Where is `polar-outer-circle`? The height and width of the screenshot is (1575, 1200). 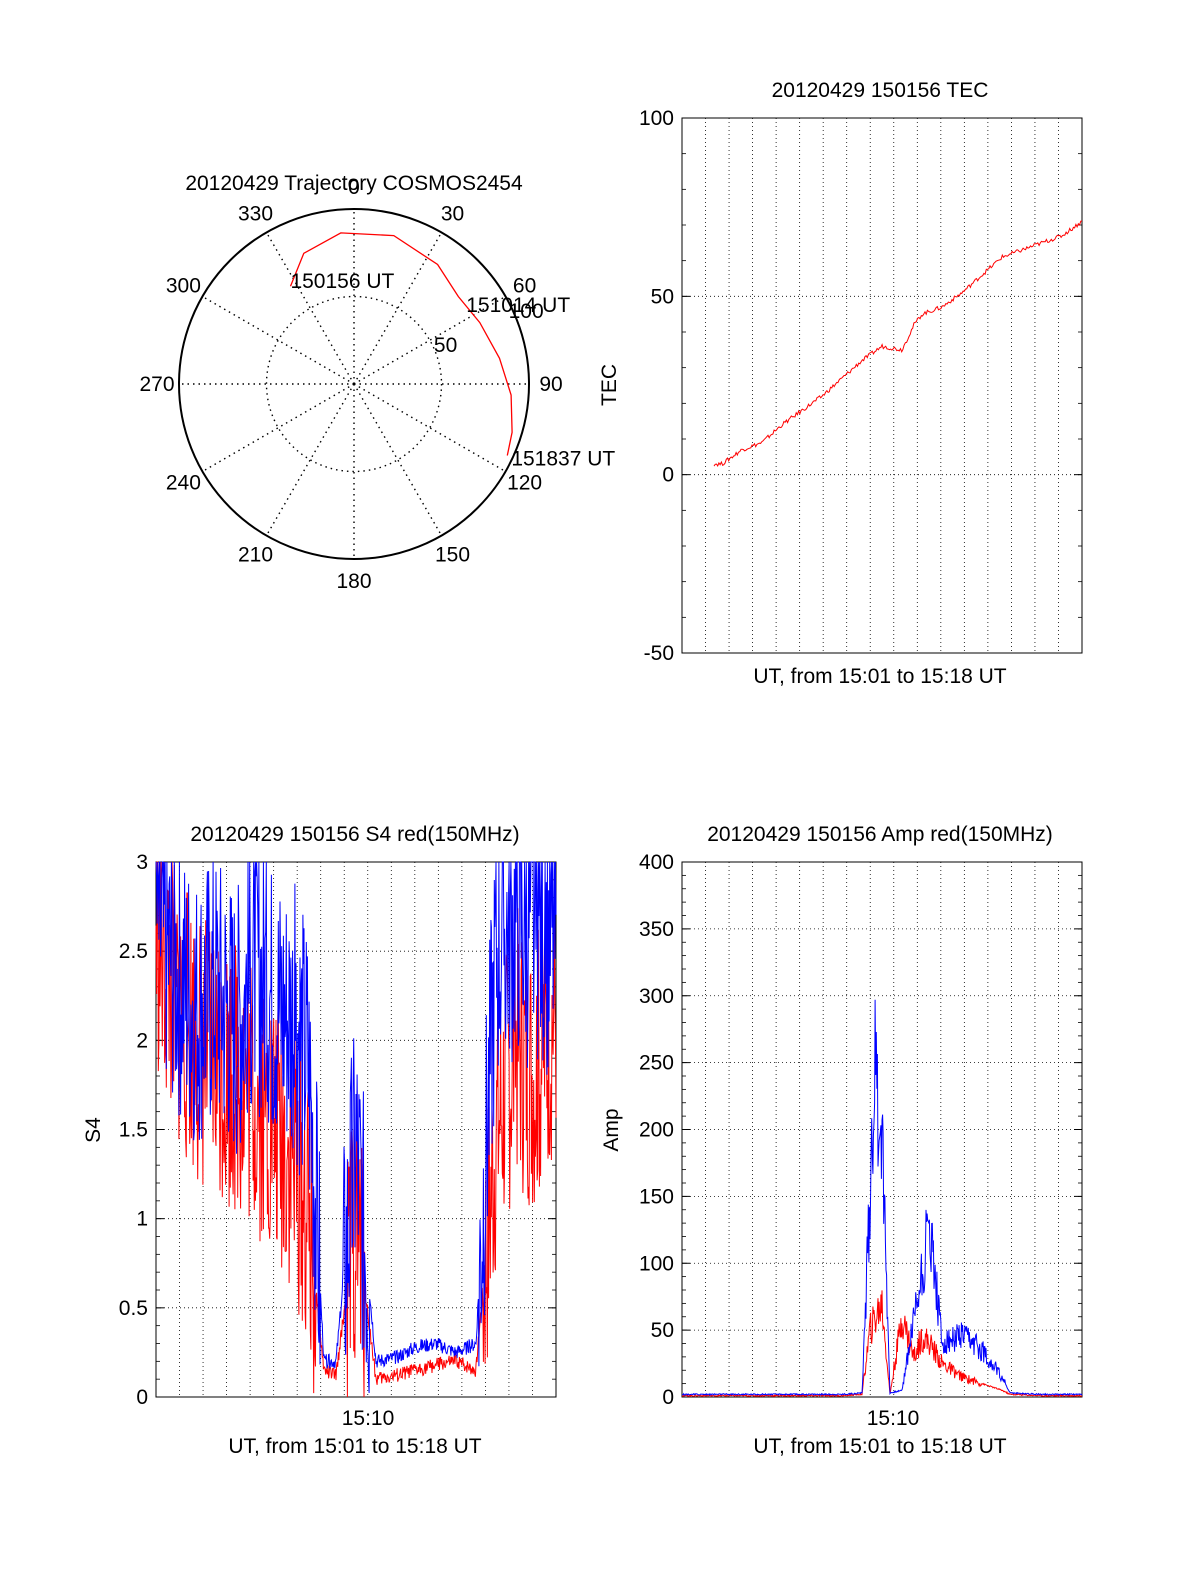 polar-outer-circle is located at coordinates (354, 384).